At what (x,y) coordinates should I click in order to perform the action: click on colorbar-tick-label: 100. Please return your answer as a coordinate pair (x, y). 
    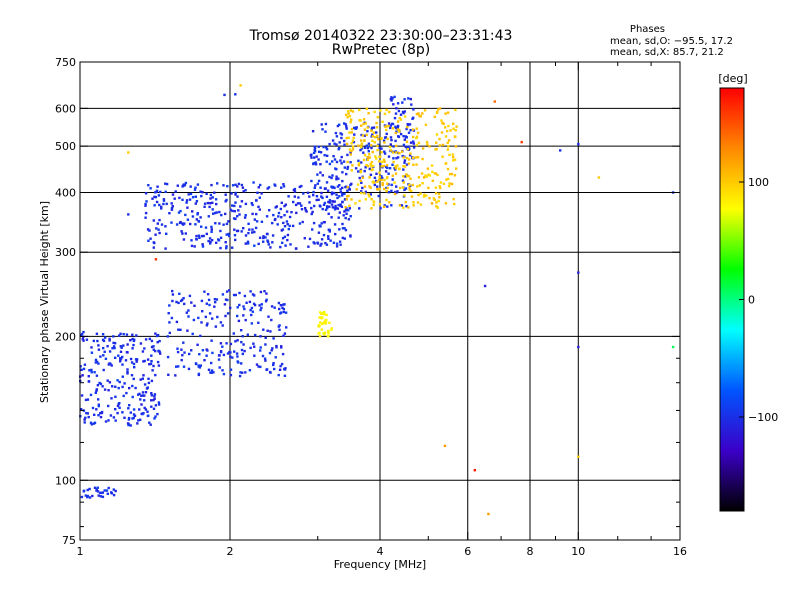
    Looking at the image, I should click on (758, 182).